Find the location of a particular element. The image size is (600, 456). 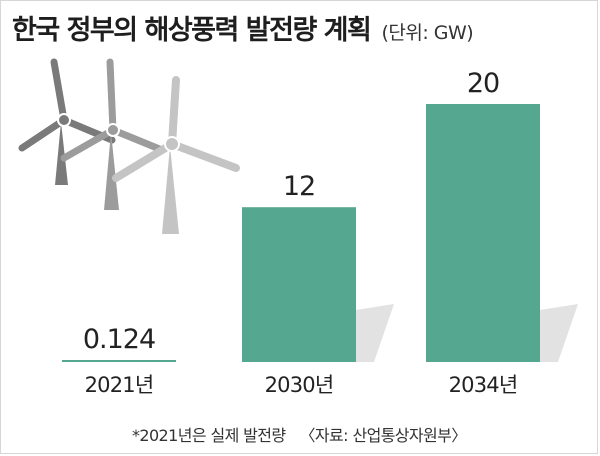

category-label: 2034년 is located at coordinates (483, 385).